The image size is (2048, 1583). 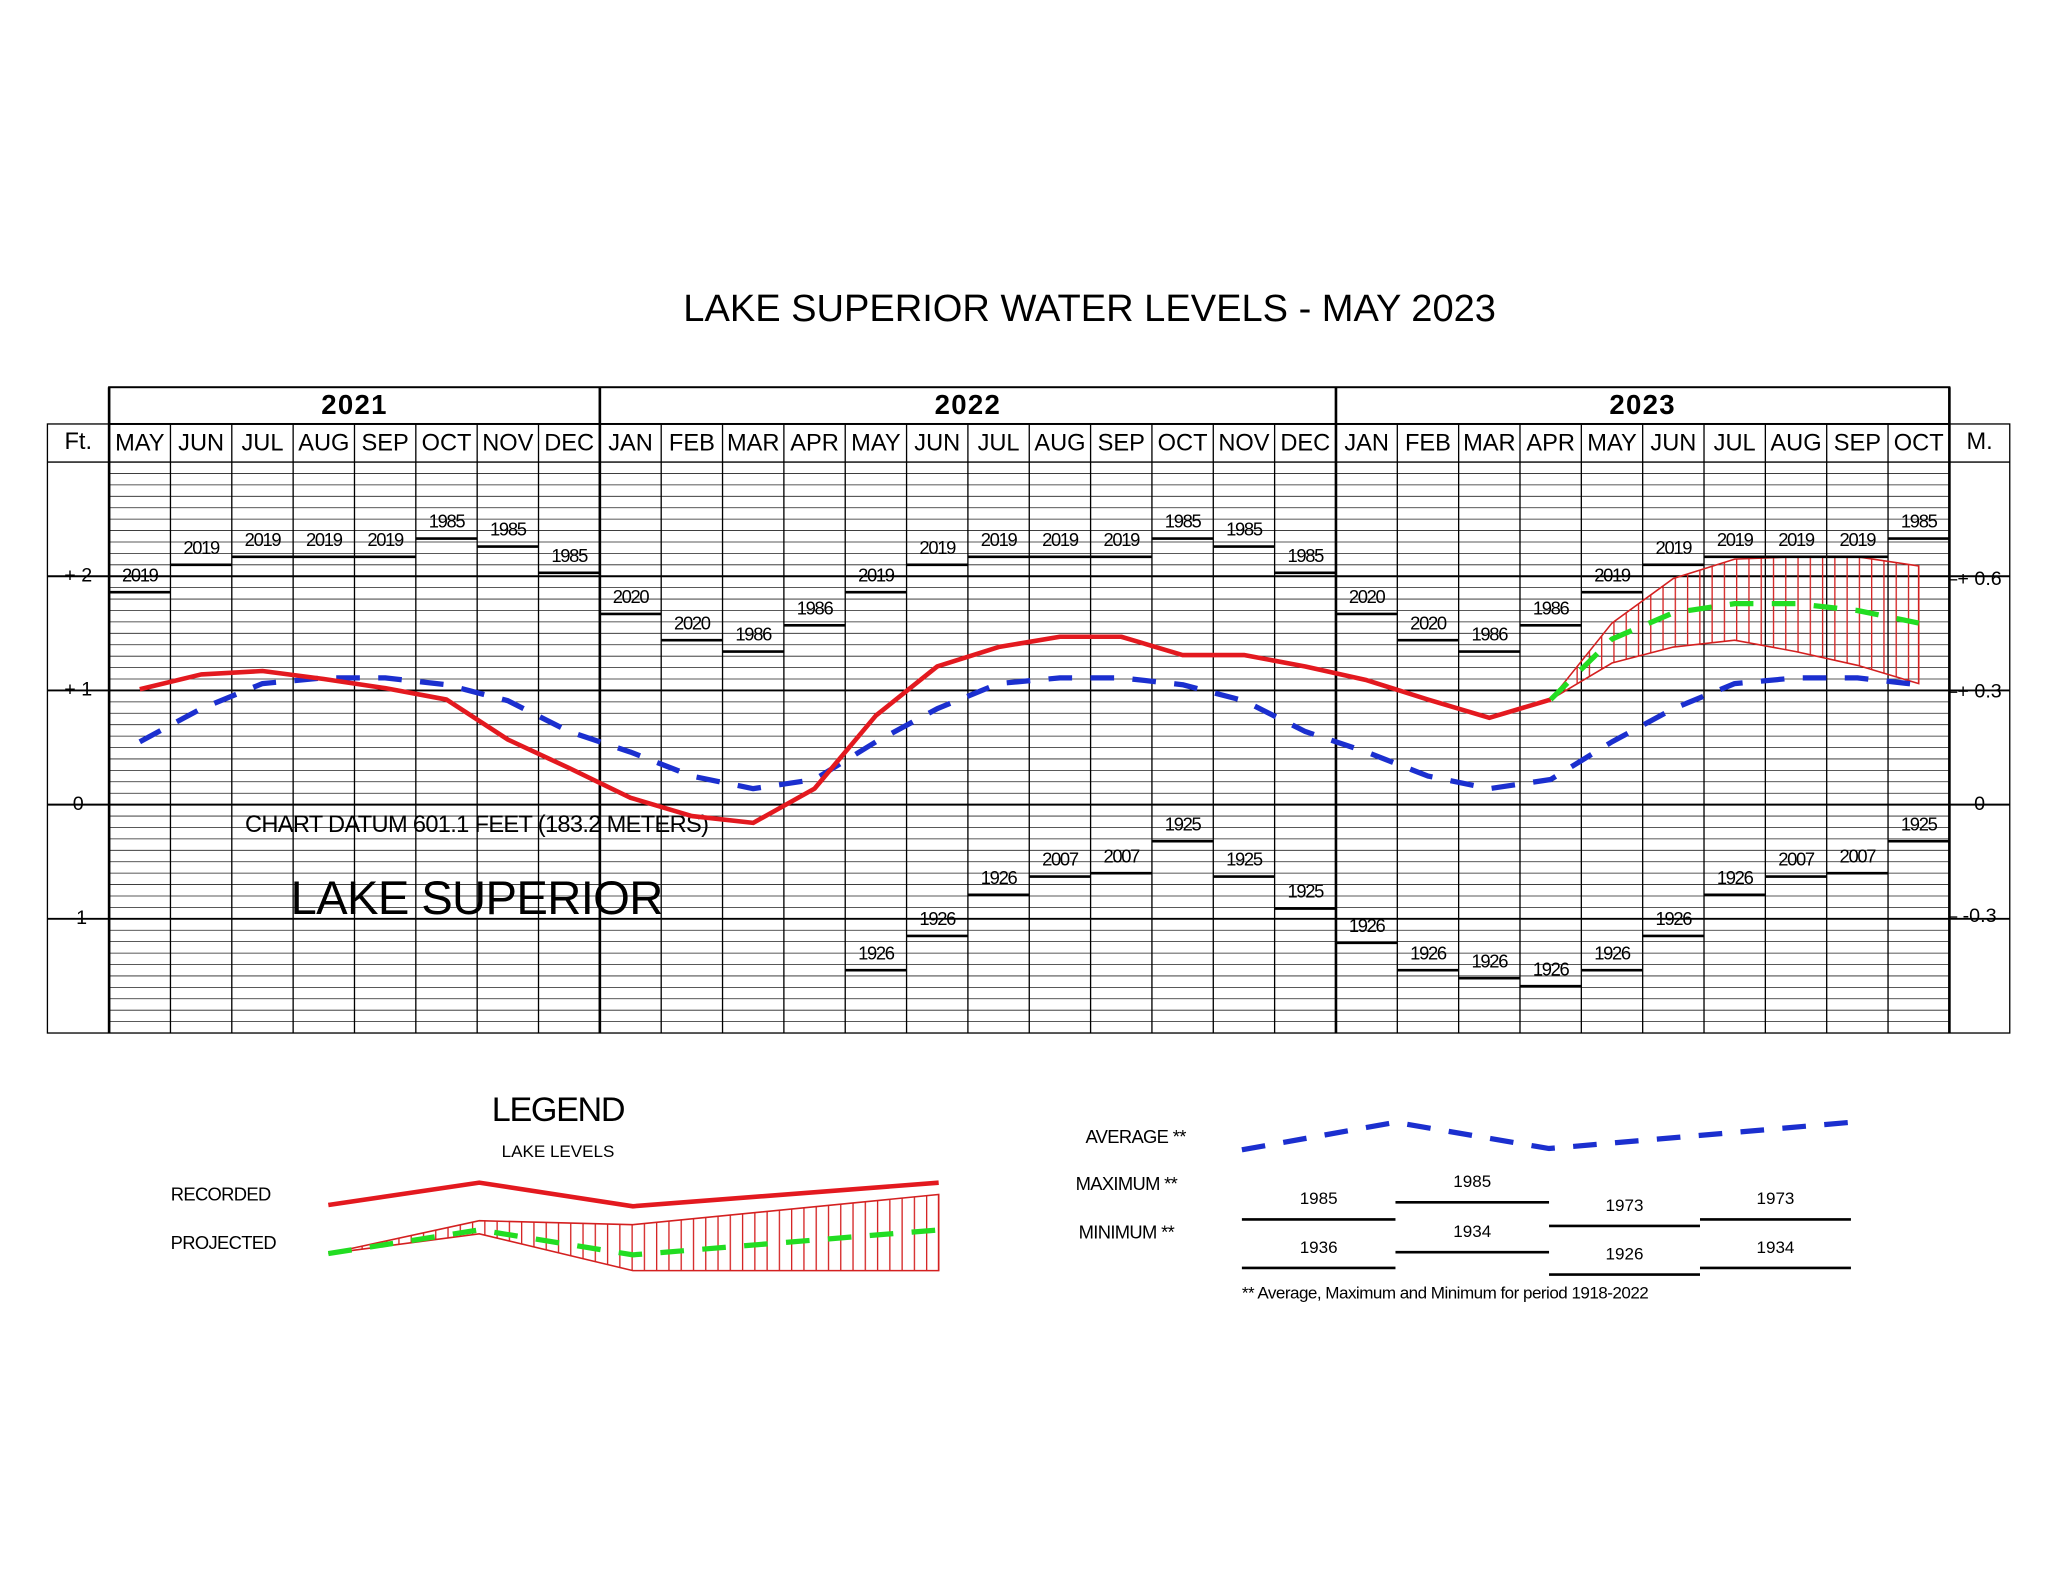 What do you see at coordinates (79, 918) in the screenshot?
I see `y-tick-label: -1` at bounding box center [79, 918].